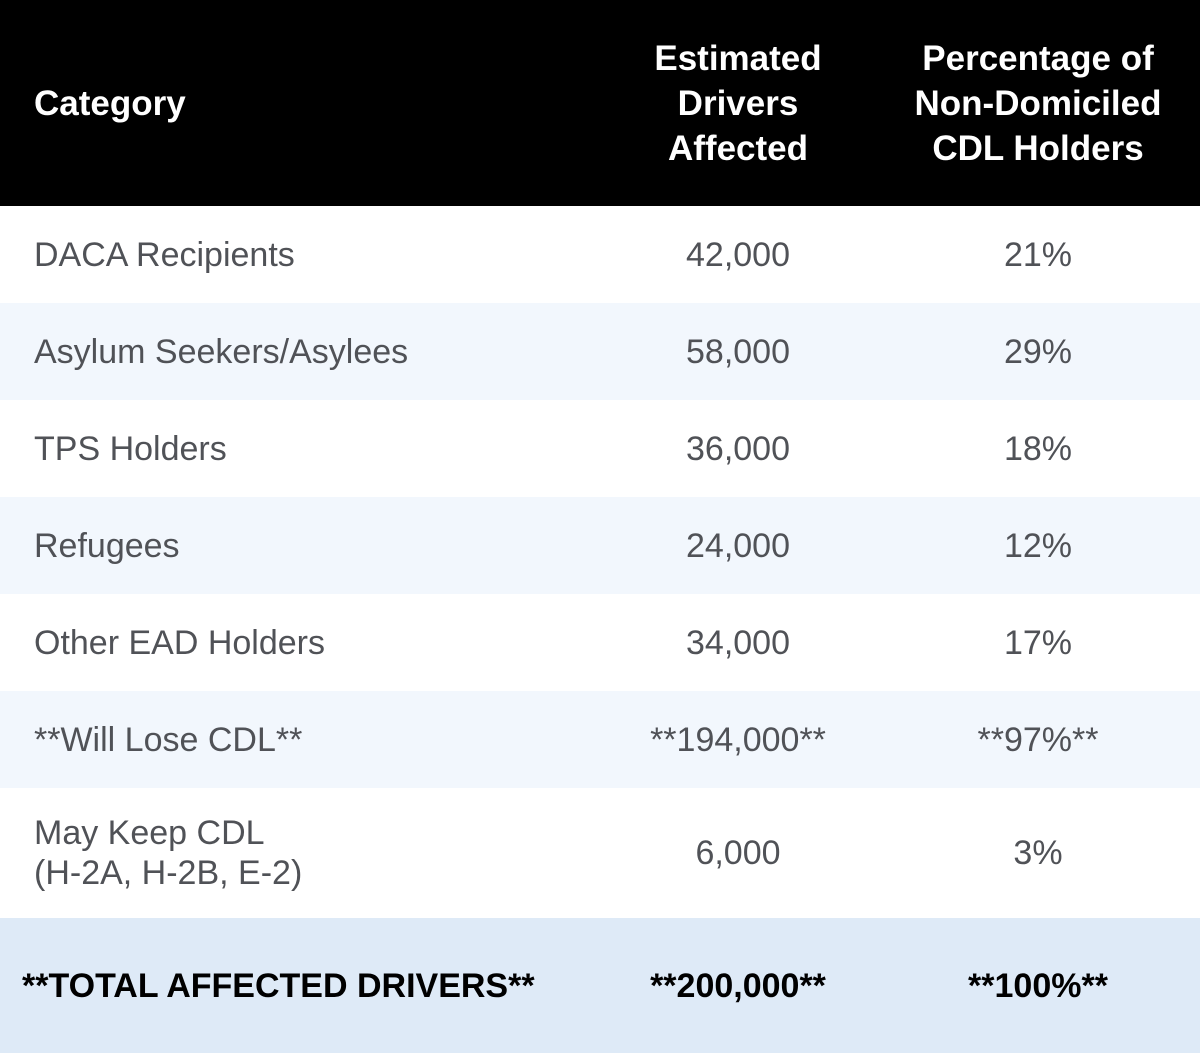  I want to click on header-percentage: Percentage of Non-Domiciled CDL Holders, so click(1038, 103).